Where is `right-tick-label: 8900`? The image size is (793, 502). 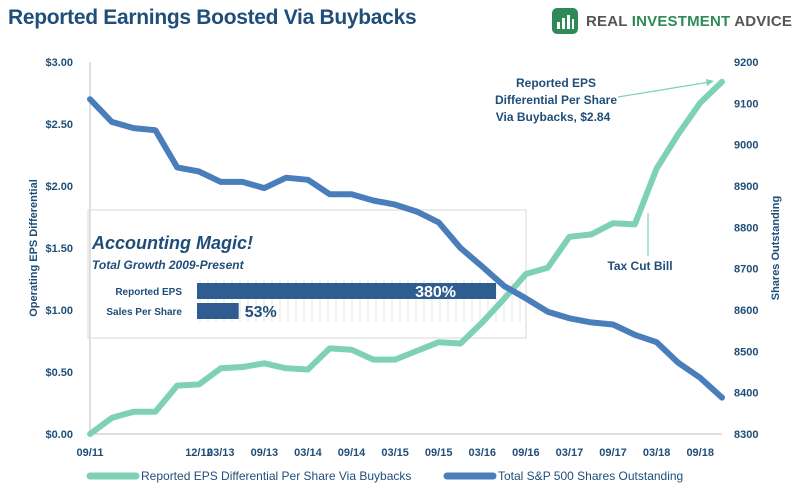
right-tick-label: 8900 is located at coordinates (746, 187).